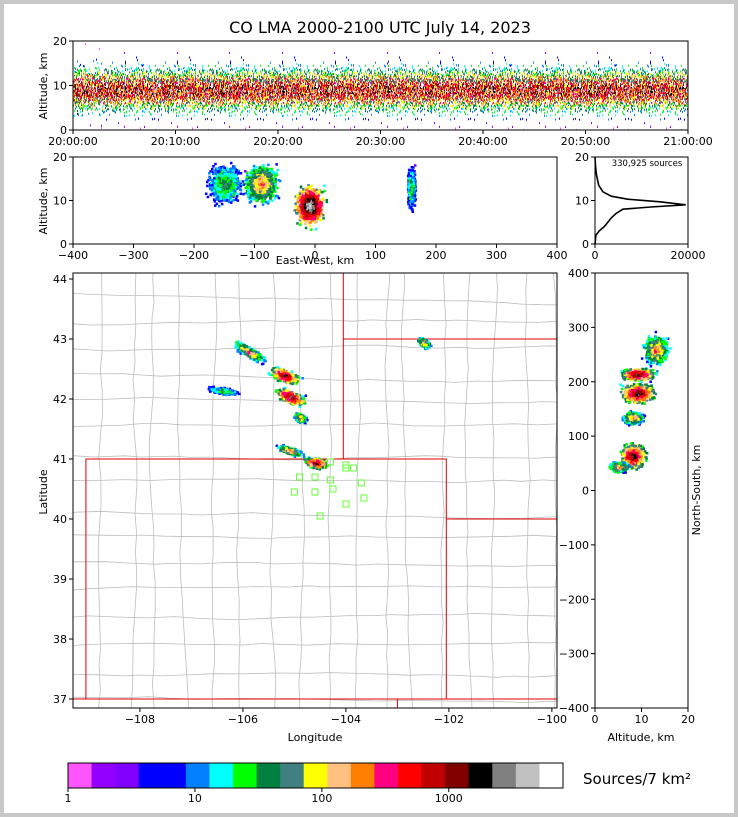  What do you see at coordinates (585, 141) in the screenshot?
I see `time-height-xtick-label: 20:50:00` at bounding box center [585, 141].